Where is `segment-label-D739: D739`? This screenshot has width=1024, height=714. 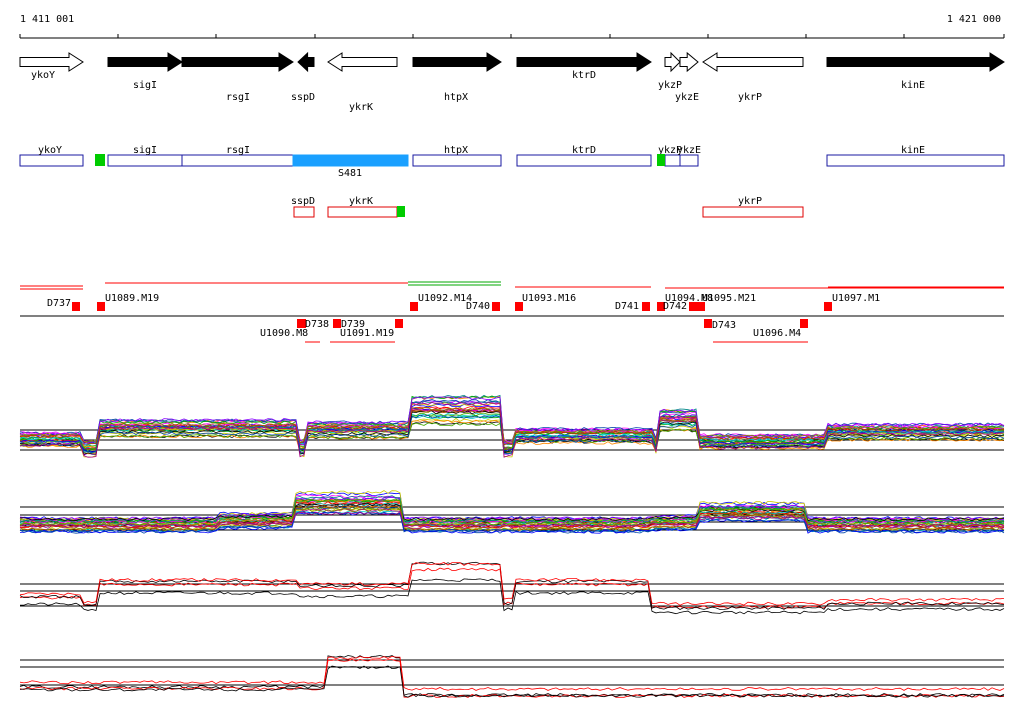 segment-label-D739: D739 is located at coordinates (353, 324).